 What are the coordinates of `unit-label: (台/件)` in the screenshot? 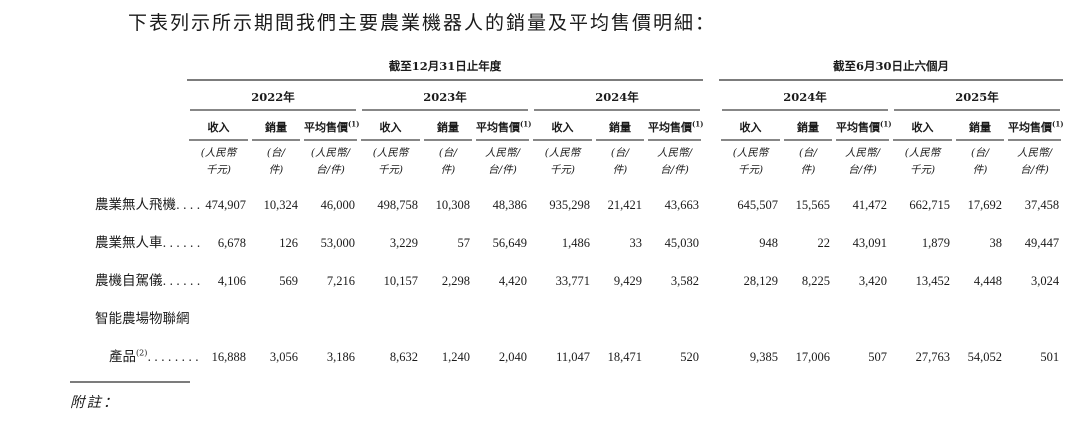 It's located at (808, 160).